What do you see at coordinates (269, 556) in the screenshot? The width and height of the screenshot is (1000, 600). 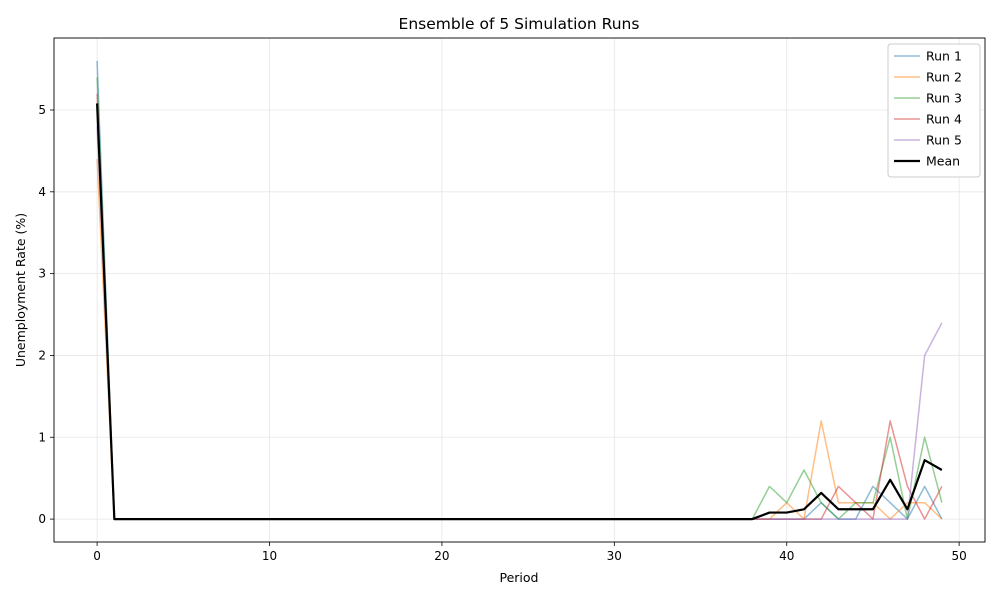 I see `x-tick-label: 10` at bounding box center [269, 556].